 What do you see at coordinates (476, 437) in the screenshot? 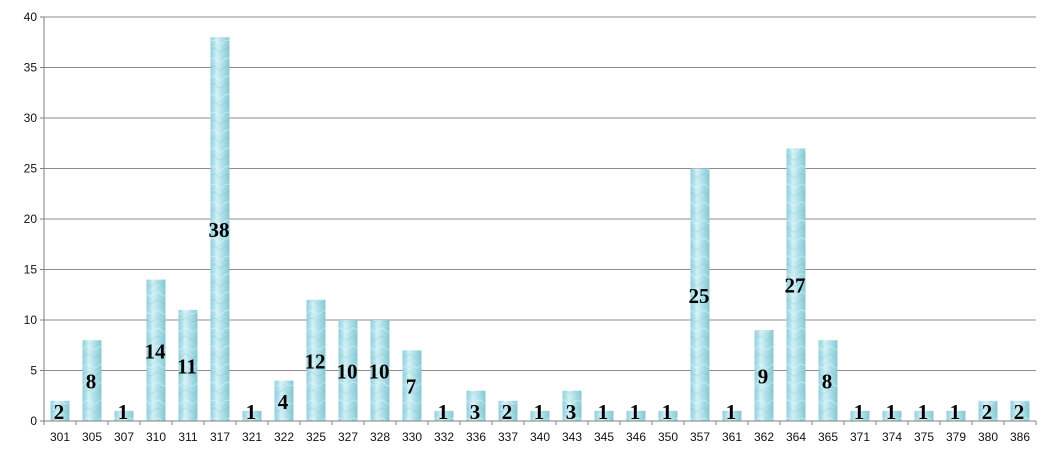
I see `x-tick-label: 336` at bounding box center [476, 437].